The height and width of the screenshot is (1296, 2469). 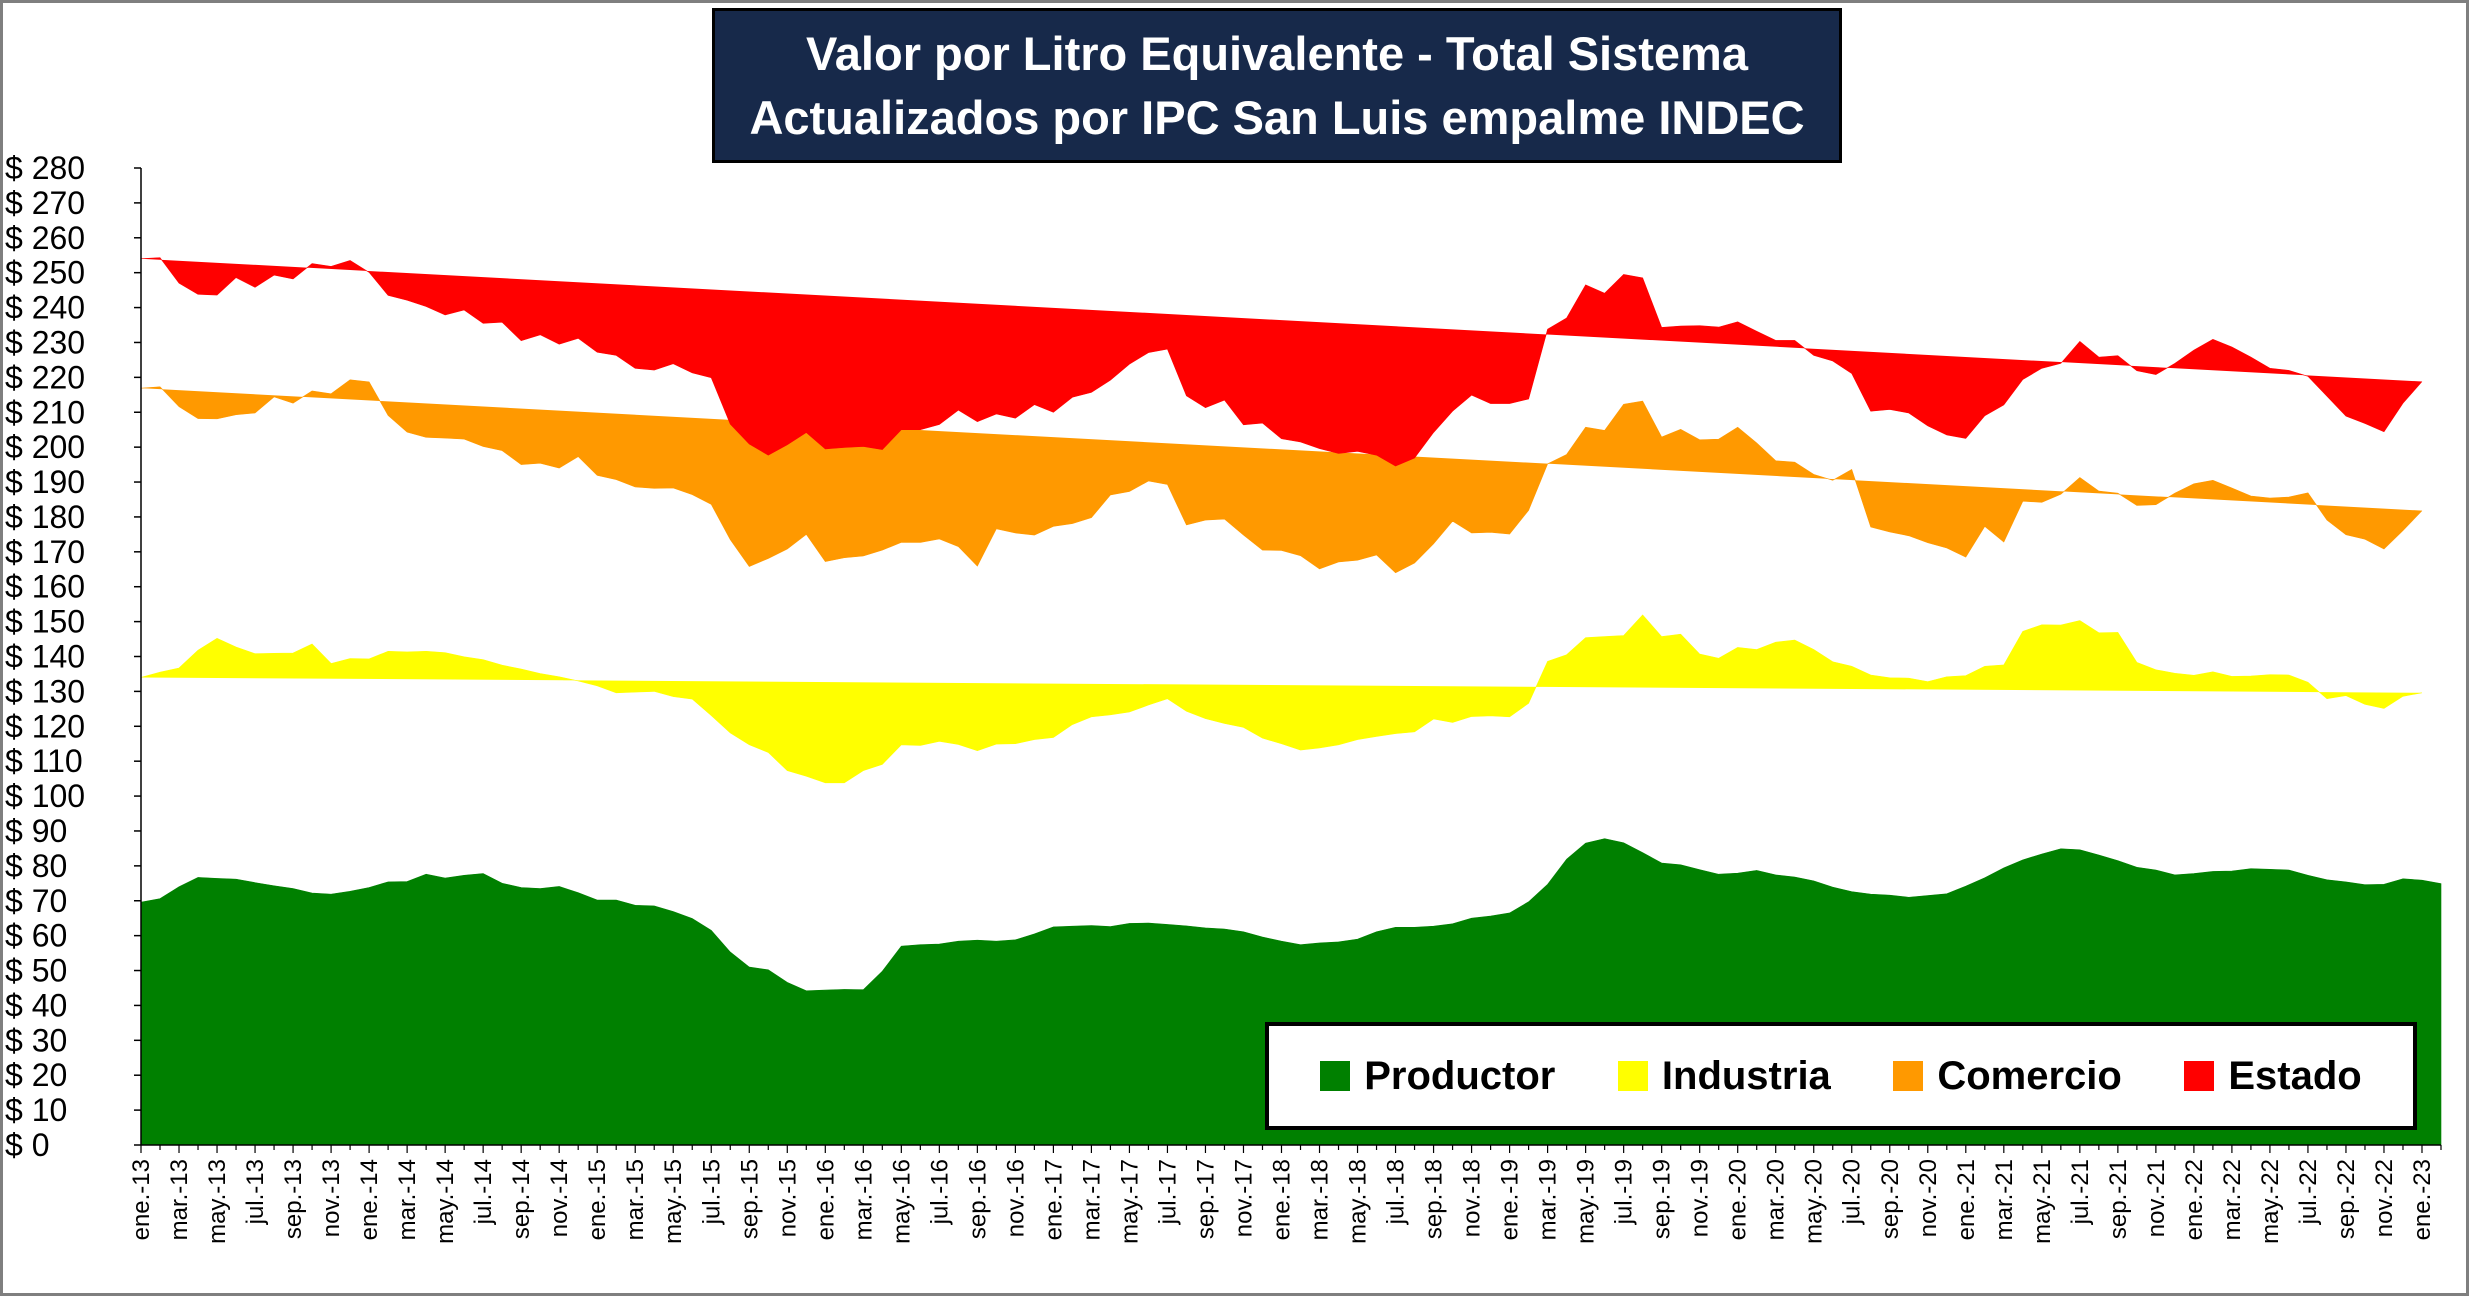 What do you see at coordinates (1852, 1192) in the screenshot?
I see `x-tick-label: jul.-20` at bounding box center [1852, 1192].